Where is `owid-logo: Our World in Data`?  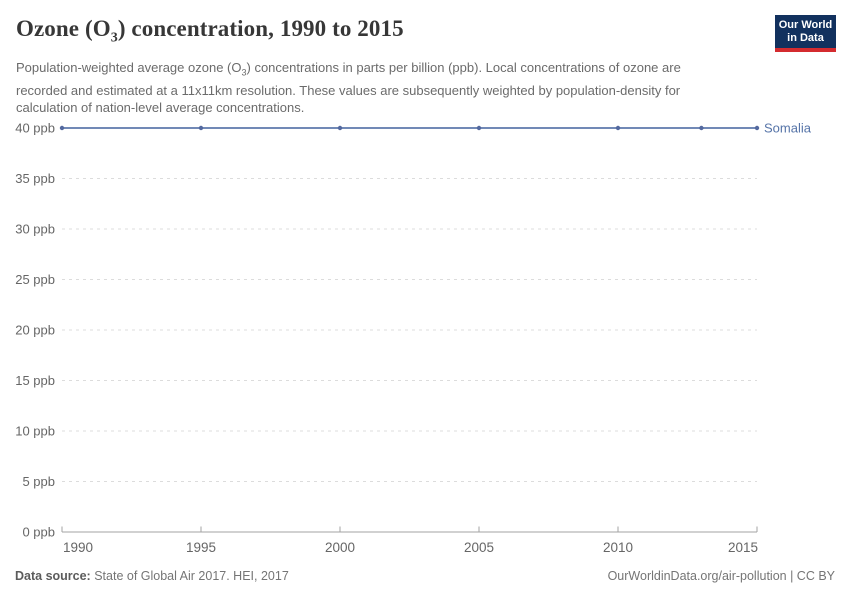 owid-logo: Our World in Data is located at coordinates (805, 33).